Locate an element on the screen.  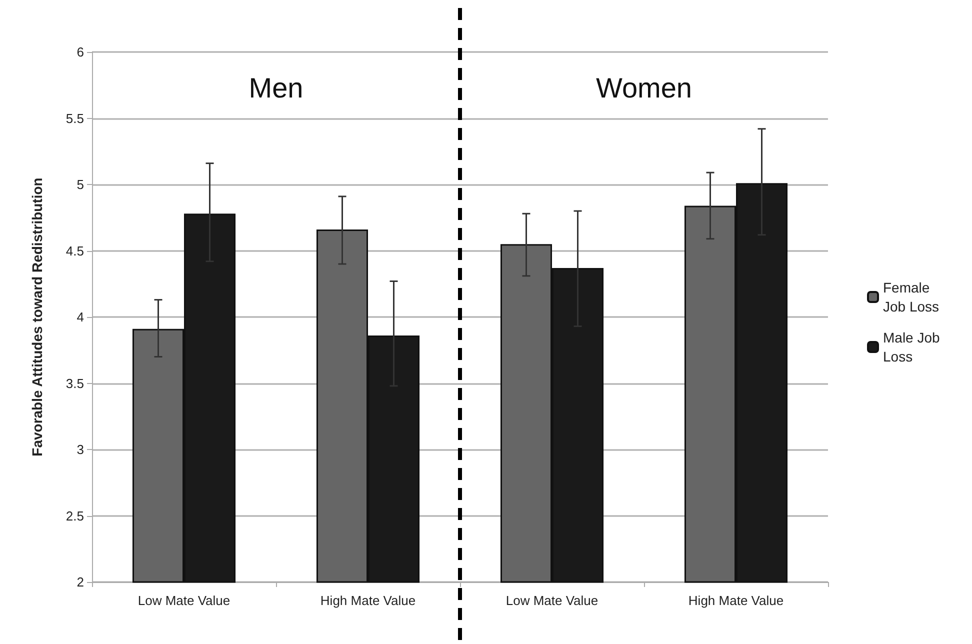
y-tick-label: 5 is located at coordinates (80, 184).